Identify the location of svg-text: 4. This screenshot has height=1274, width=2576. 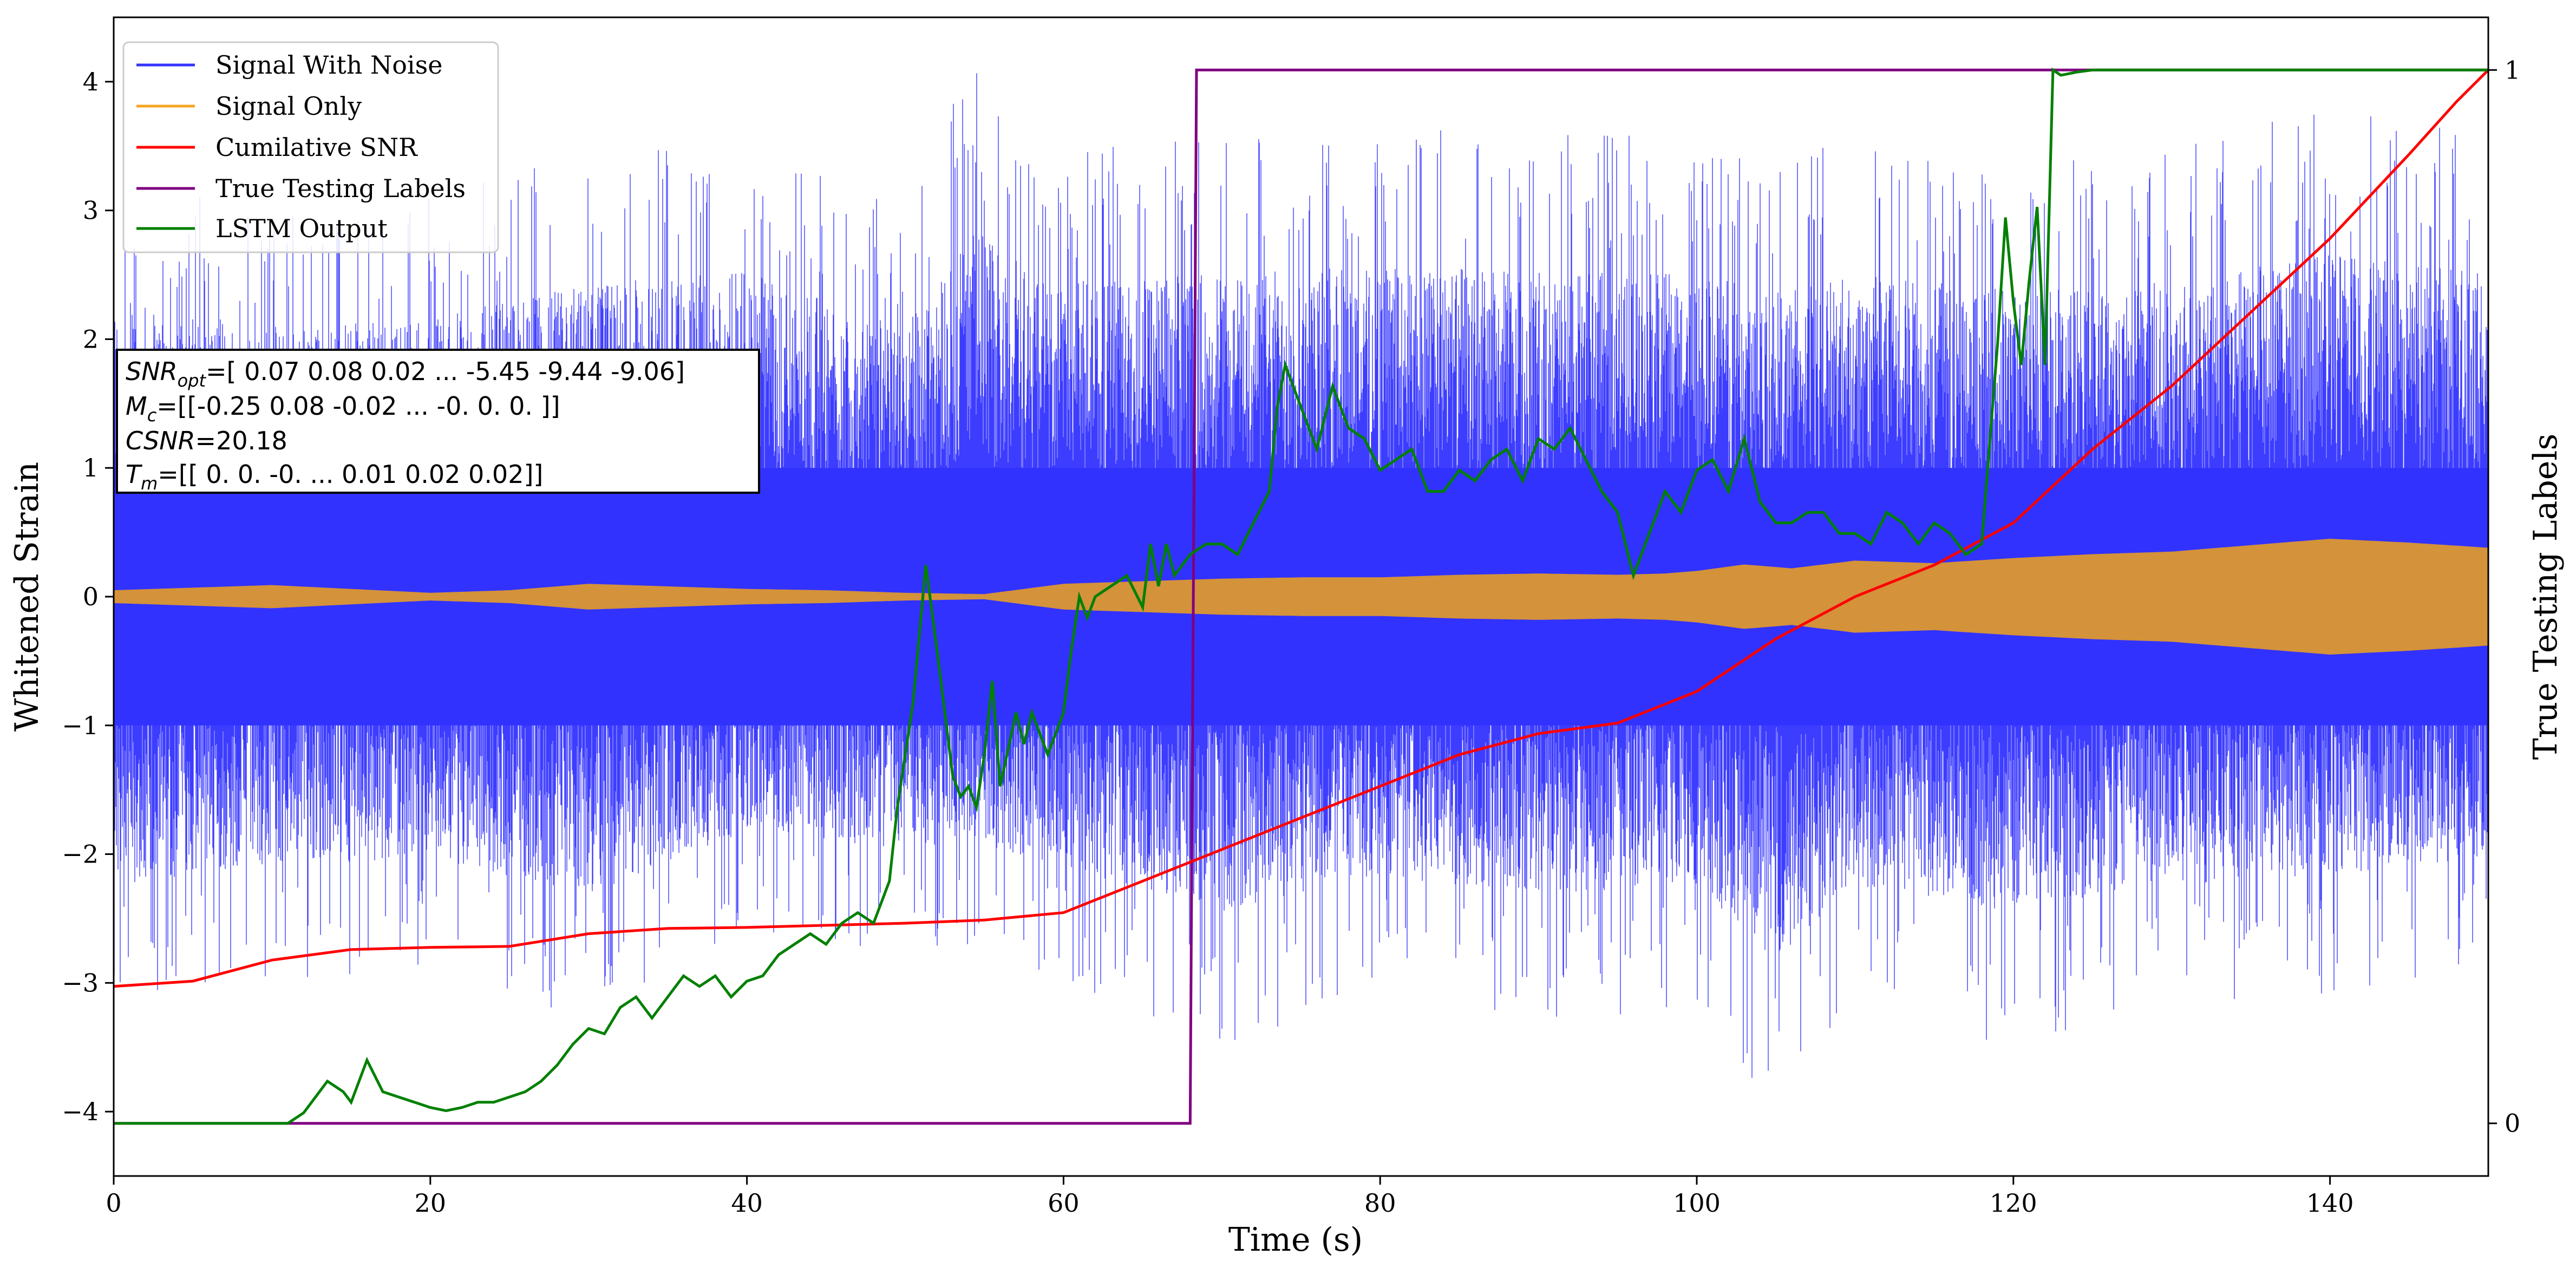
(91, 81).